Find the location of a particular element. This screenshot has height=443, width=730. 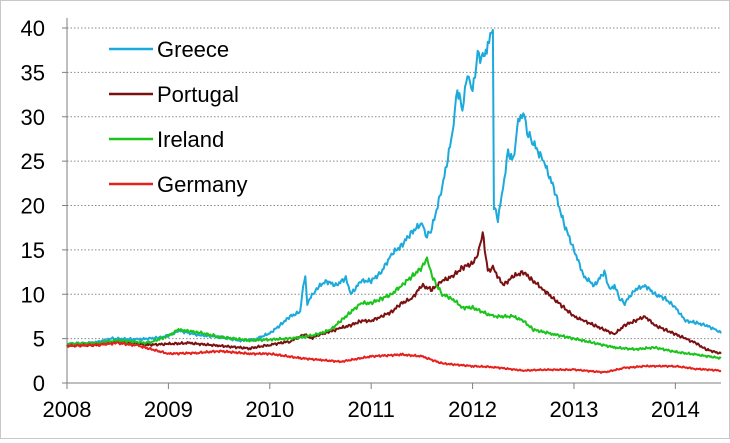

legend-label-germany: Germany is located at coordinates (202, 184).